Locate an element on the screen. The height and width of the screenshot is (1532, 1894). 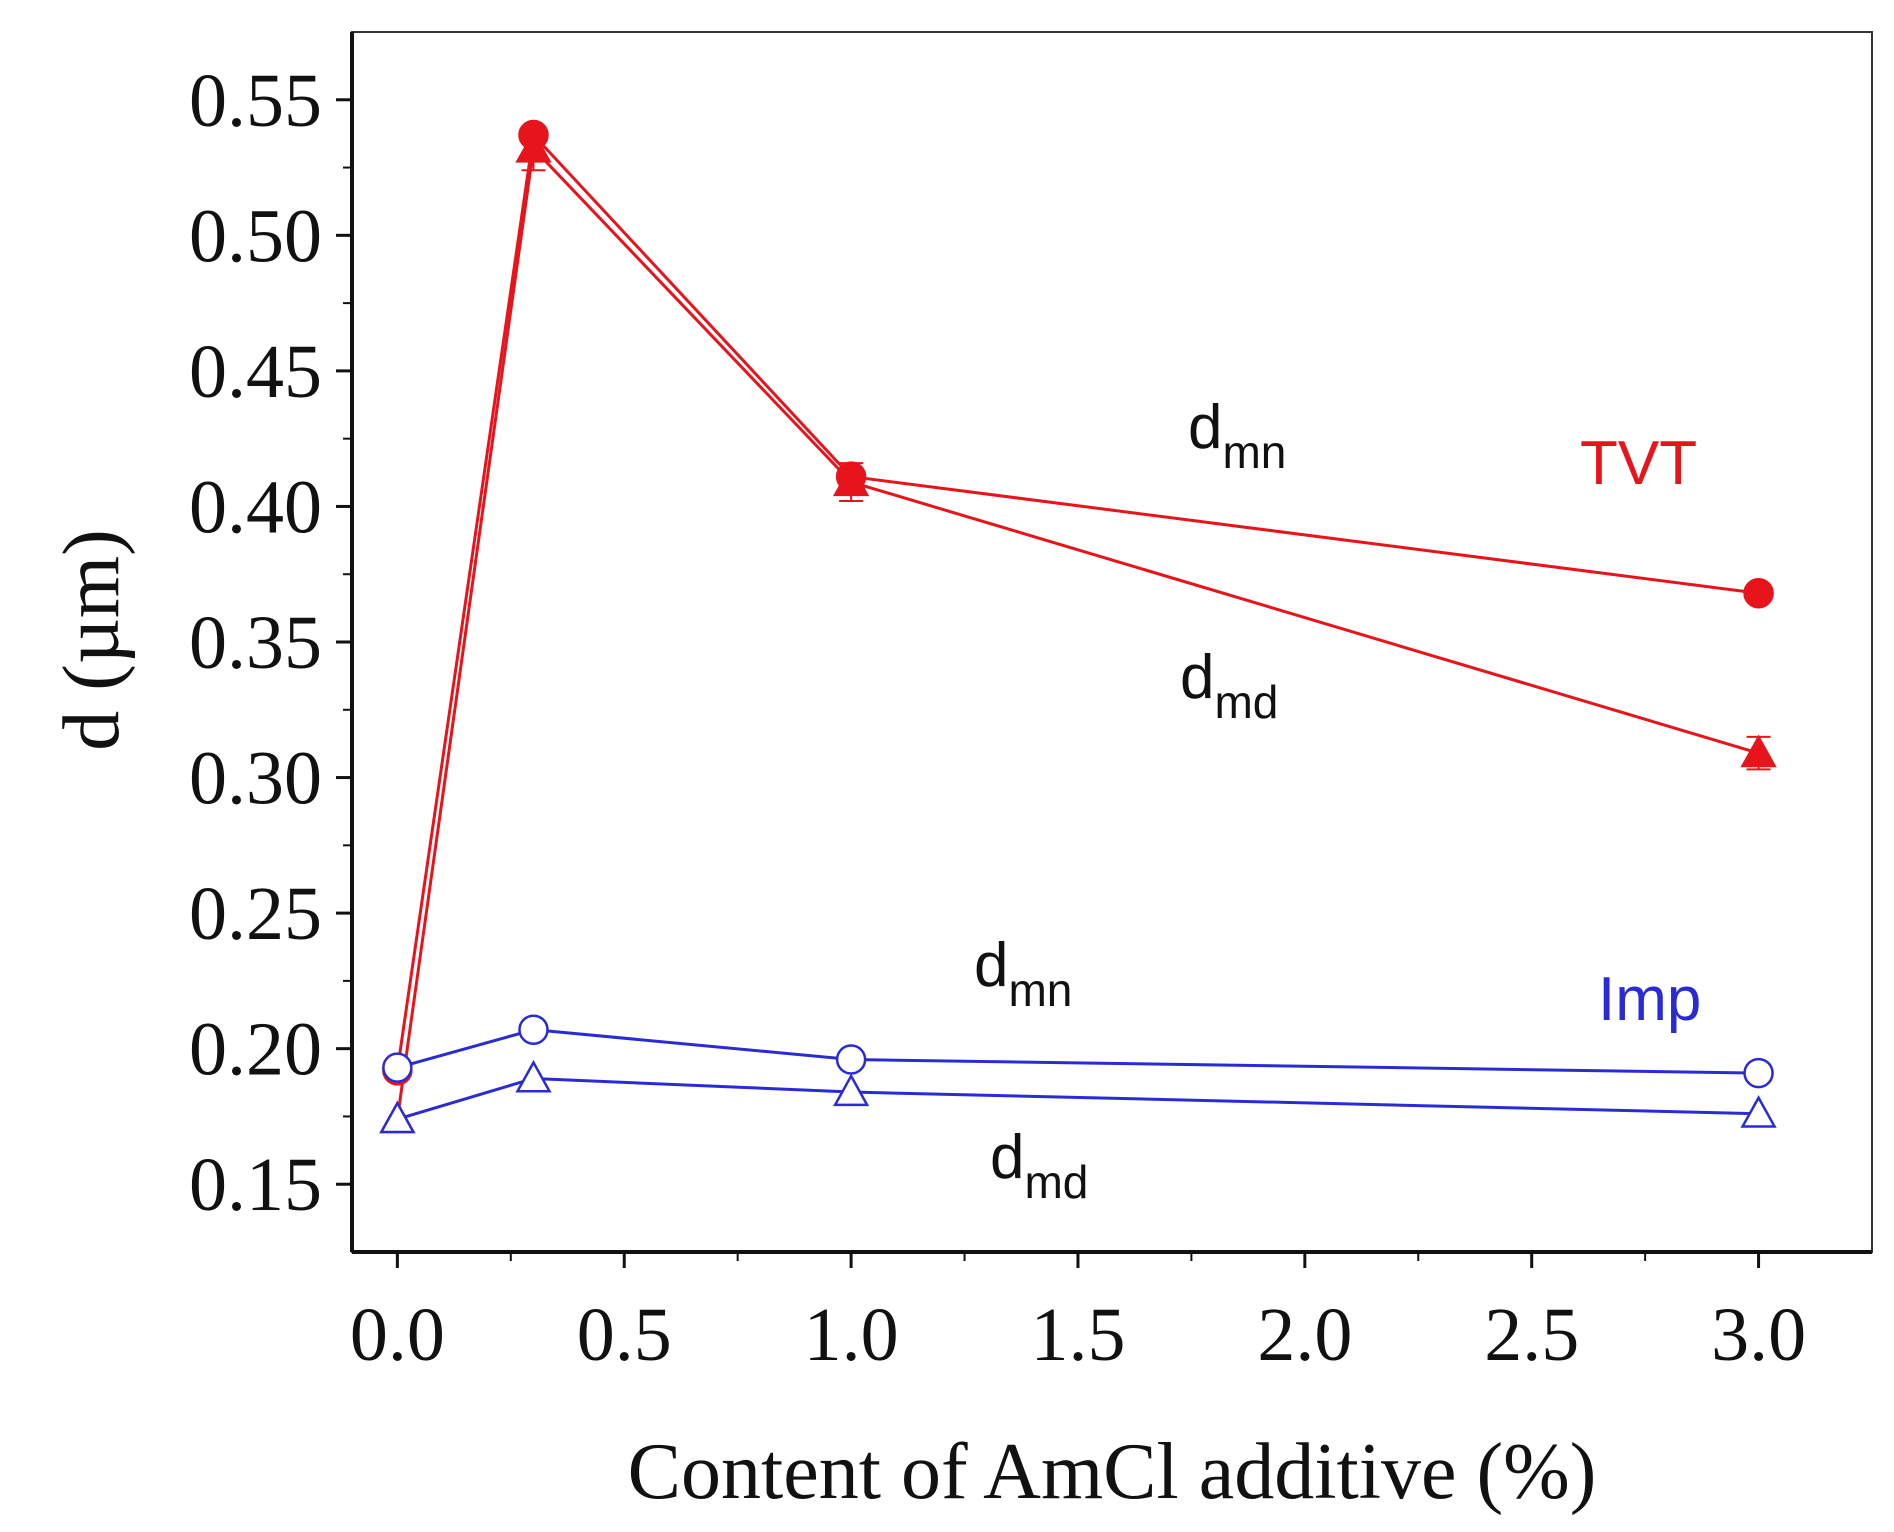
x-tick-label: 2.5 is located at coordinates (1531, 1335).